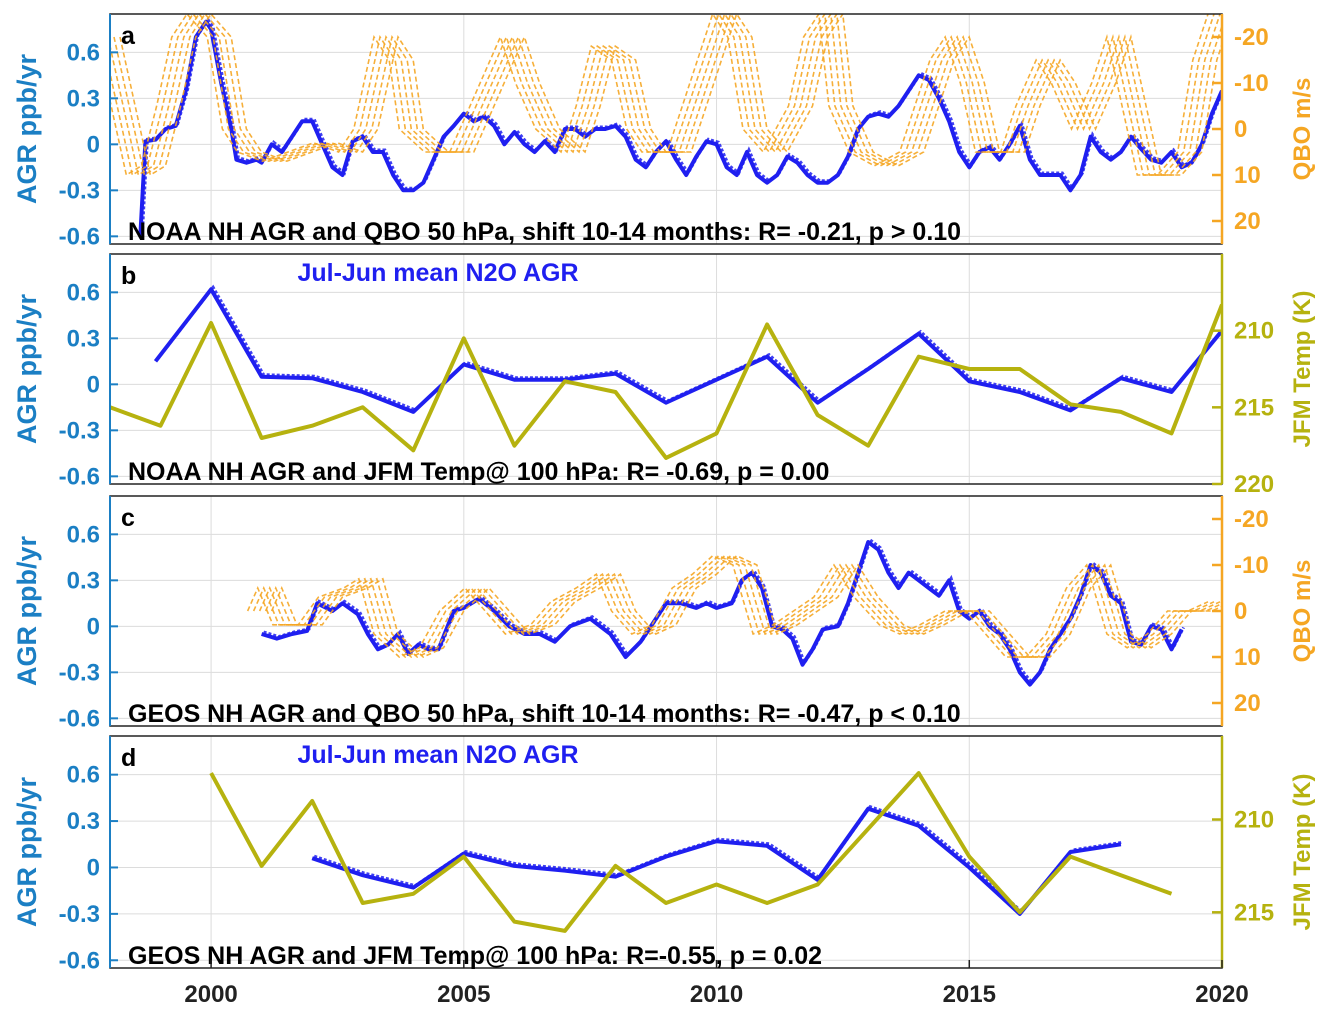 This screenshot has height=1010, width=1324. I want to click on panel-label: c, so click(128, 518).